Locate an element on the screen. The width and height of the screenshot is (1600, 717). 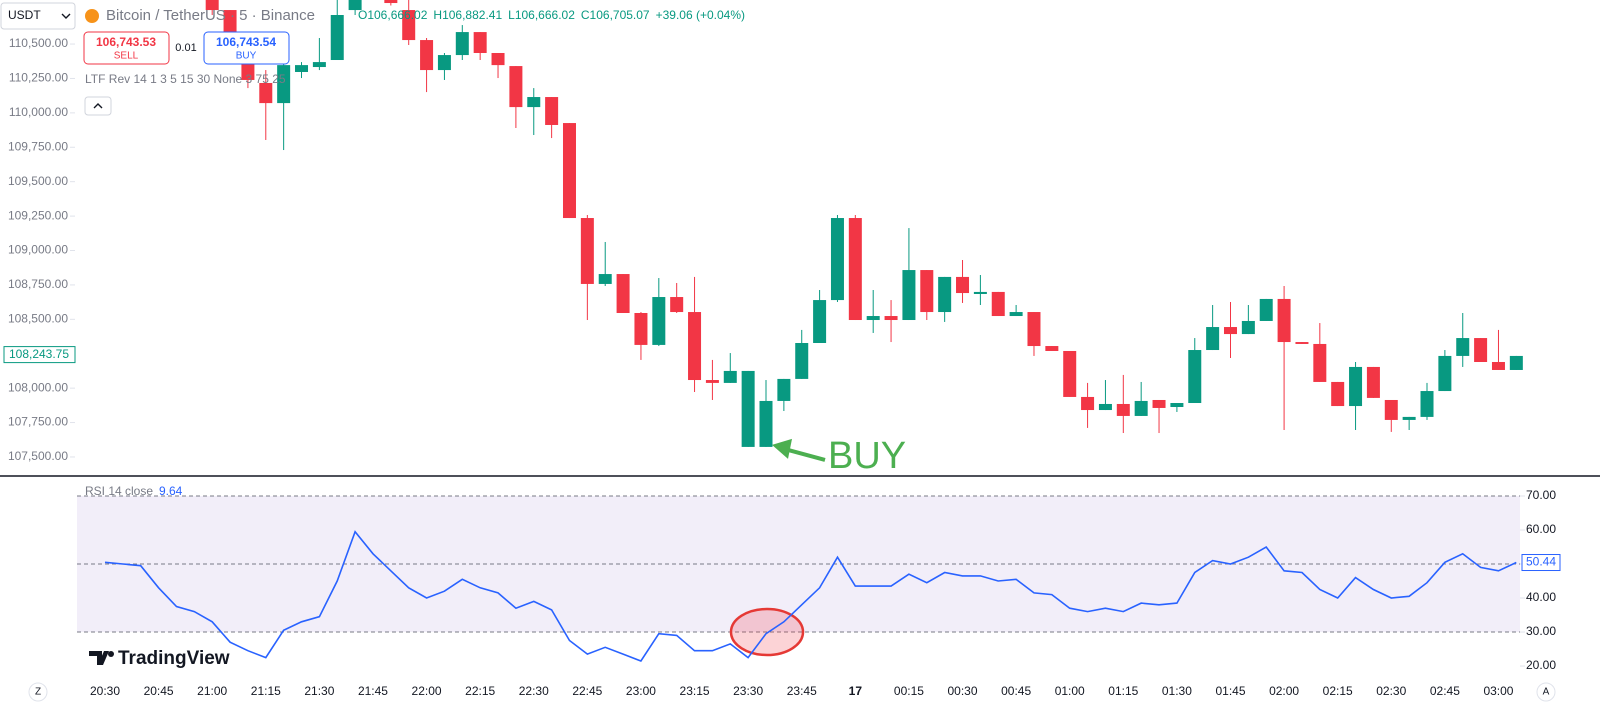
x-tick-label: 21:15 is located at coordinates (266, 691).